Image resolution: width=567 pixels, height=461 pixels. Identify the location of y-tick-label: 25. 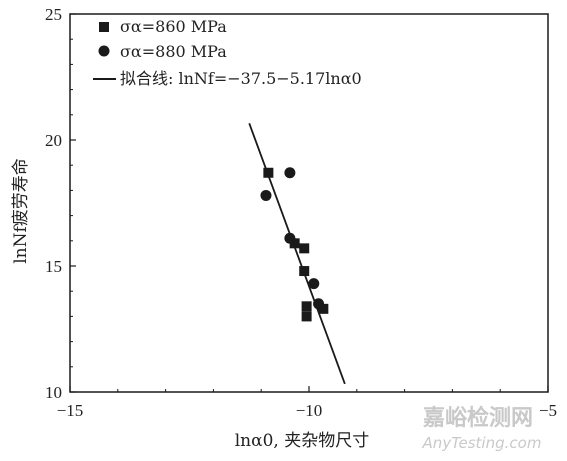
(53, 14).